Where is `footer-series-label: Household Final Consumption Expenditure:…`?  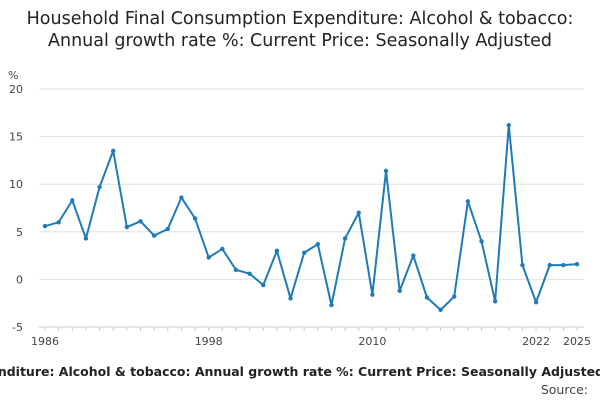
footer-series-label: Household Final Consumption Expenditure:… is located at coordinates (300, 371).